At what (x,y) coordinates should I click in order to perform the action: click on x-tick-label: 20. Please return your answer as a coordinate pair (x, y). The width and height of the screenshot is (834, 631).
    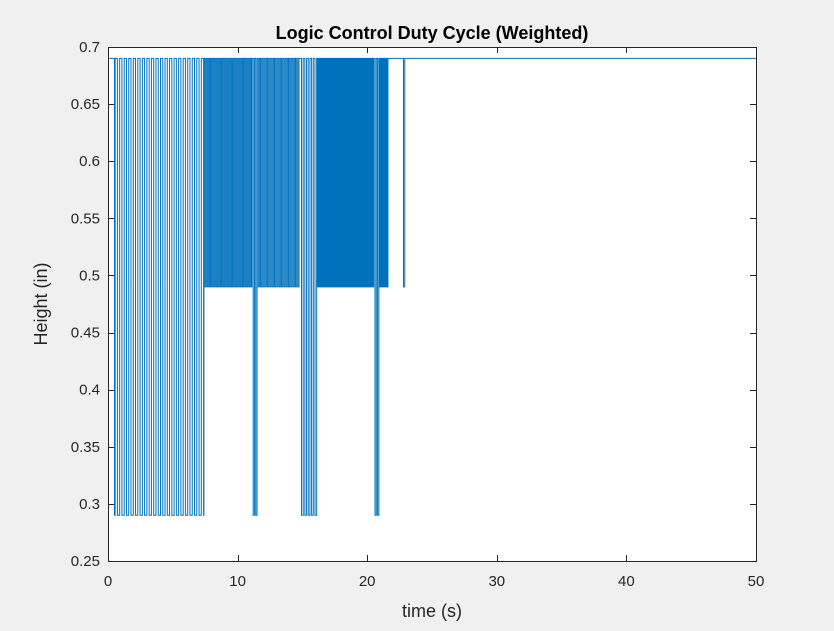
    Looking at the image, I should click on (367, 581).